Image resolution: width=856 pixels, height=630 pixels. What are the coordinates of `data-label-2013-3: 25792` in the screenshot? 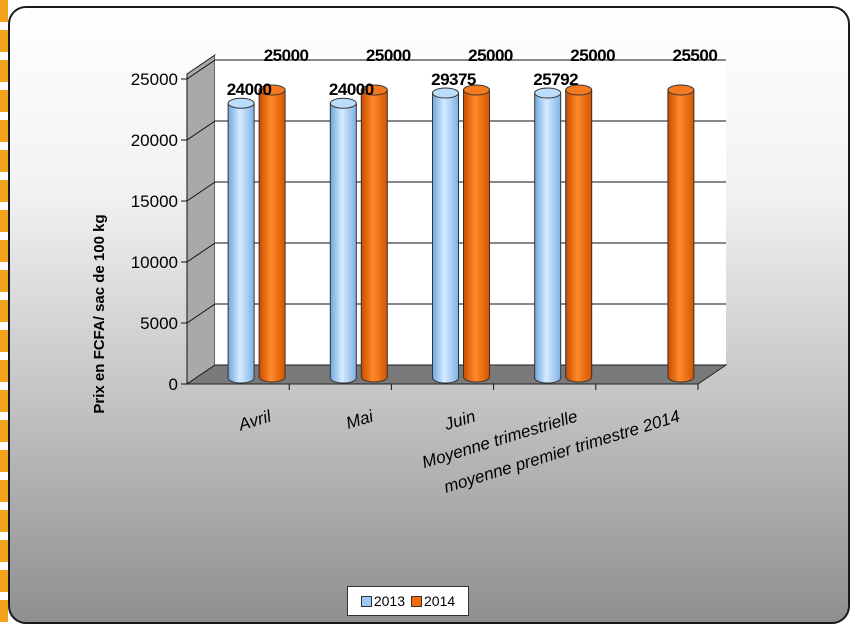 It's located at (555, 79).